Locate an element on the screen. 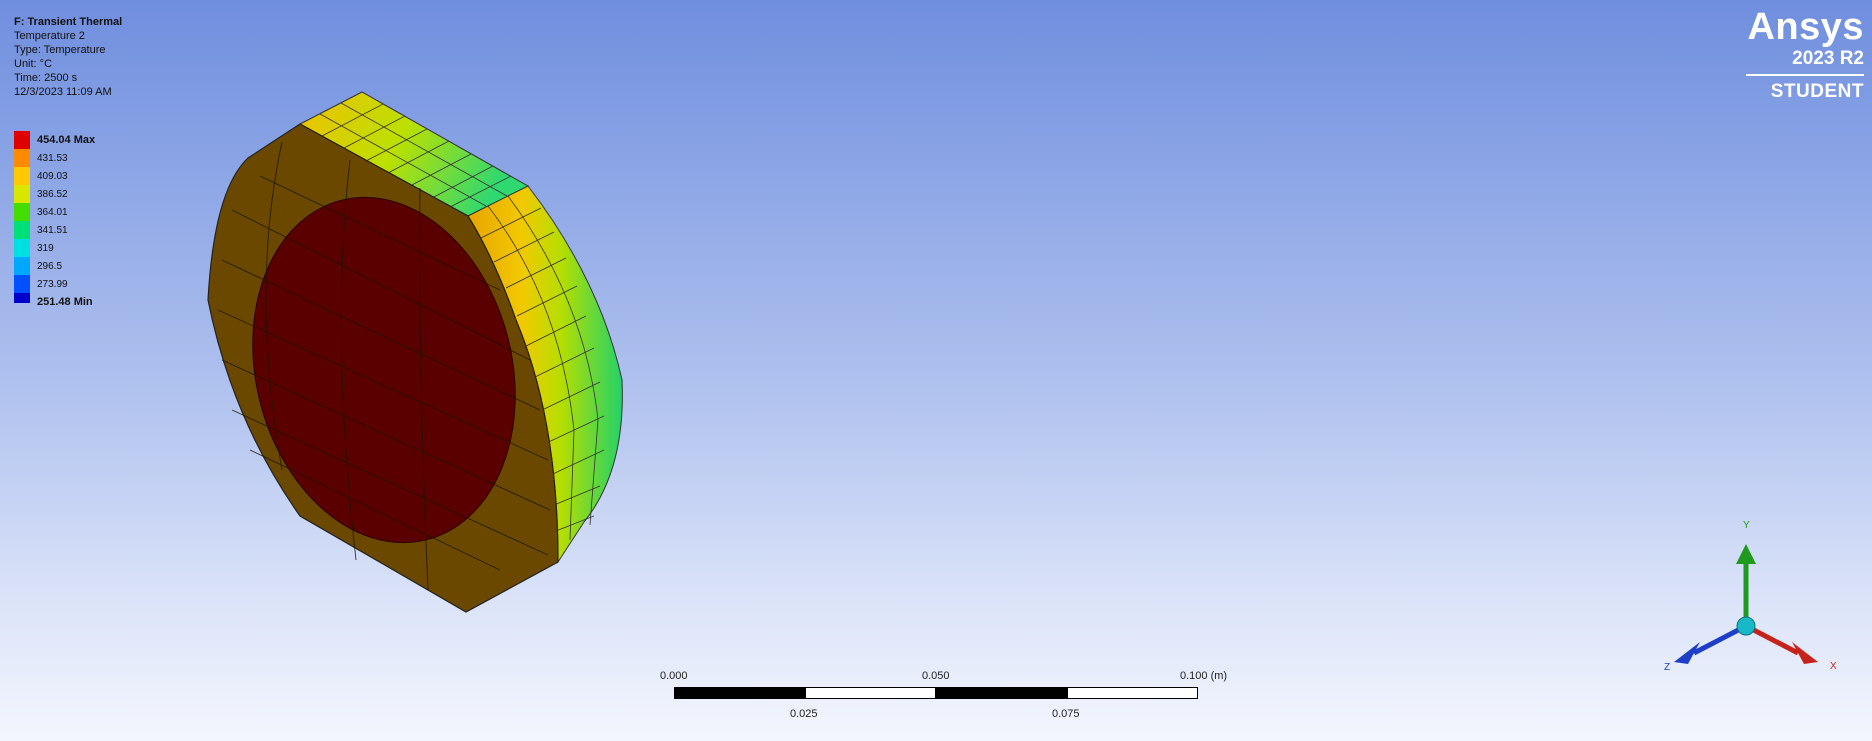  legend-min-label: 251.48 Min is located at coordinates (65, 302).